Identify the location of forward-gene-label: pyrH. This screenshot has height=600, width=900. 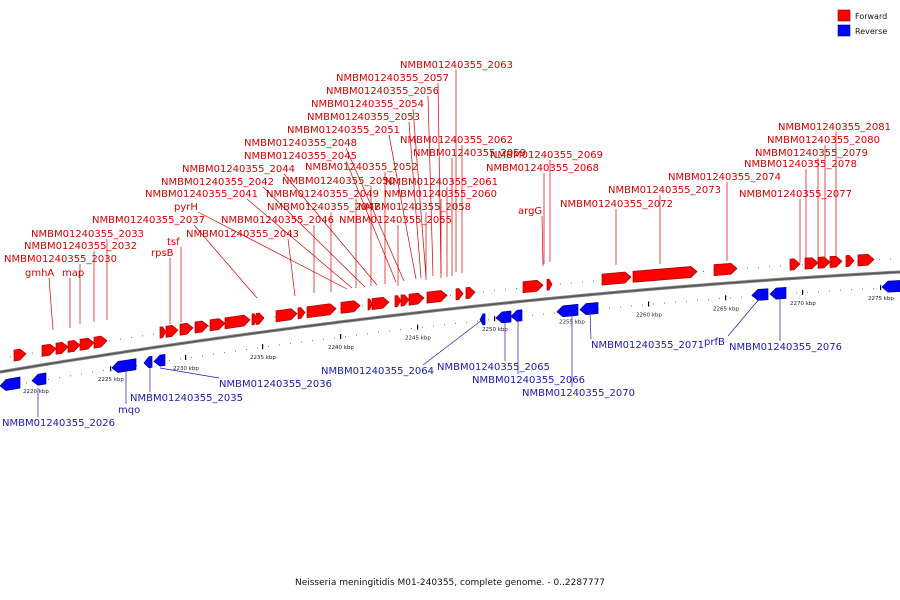
(186, 207).